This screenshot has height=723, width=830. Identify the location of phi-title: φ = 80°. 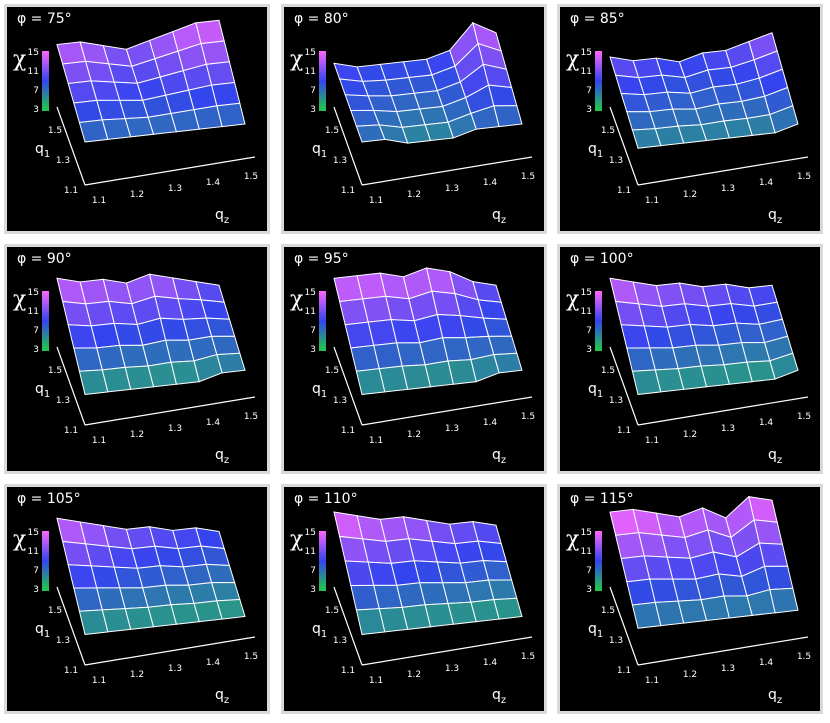
(321, 19).